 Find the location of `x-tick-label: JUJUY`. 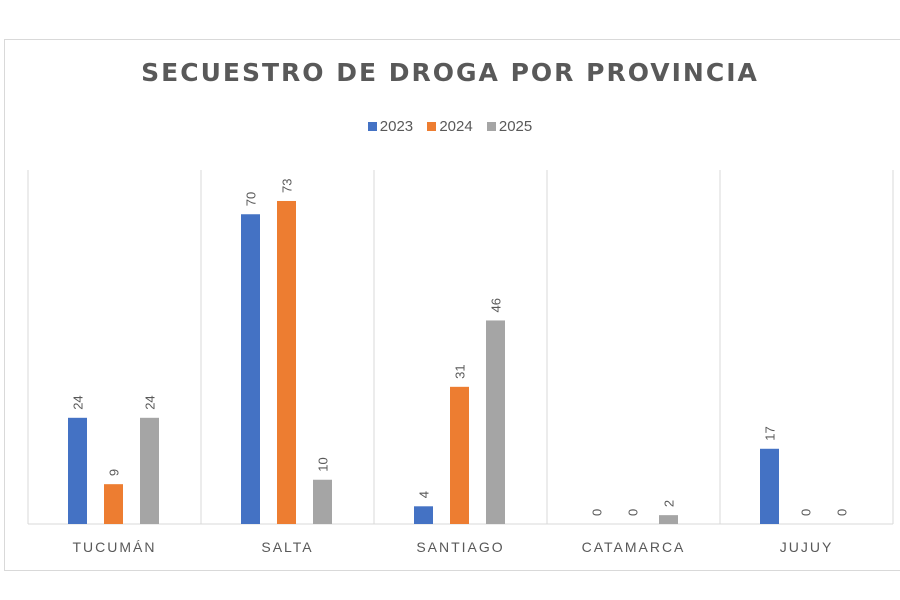

x-tick-label: JUJUY is located at coordinates (807, 547).